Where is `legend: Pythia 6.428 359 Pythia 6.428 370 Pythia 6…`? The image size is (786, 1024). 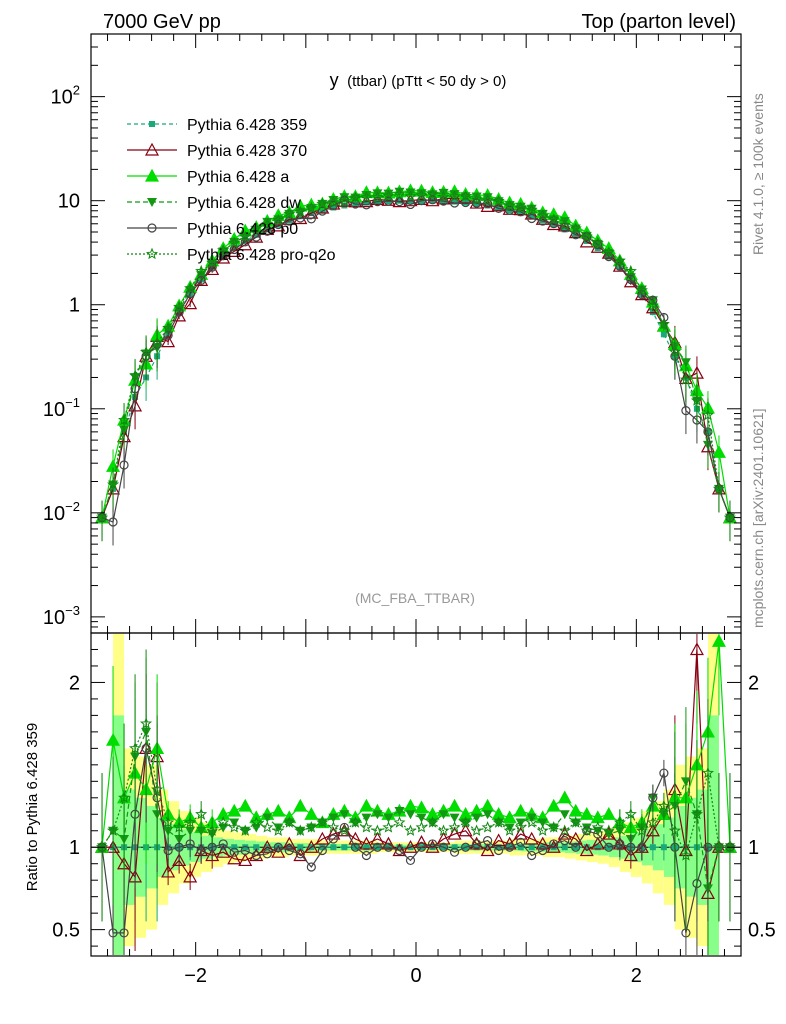
legend: Pythia 6.428 359 Pythia 6.428 370 Pythia 6… is located at coordinates (231, 190).